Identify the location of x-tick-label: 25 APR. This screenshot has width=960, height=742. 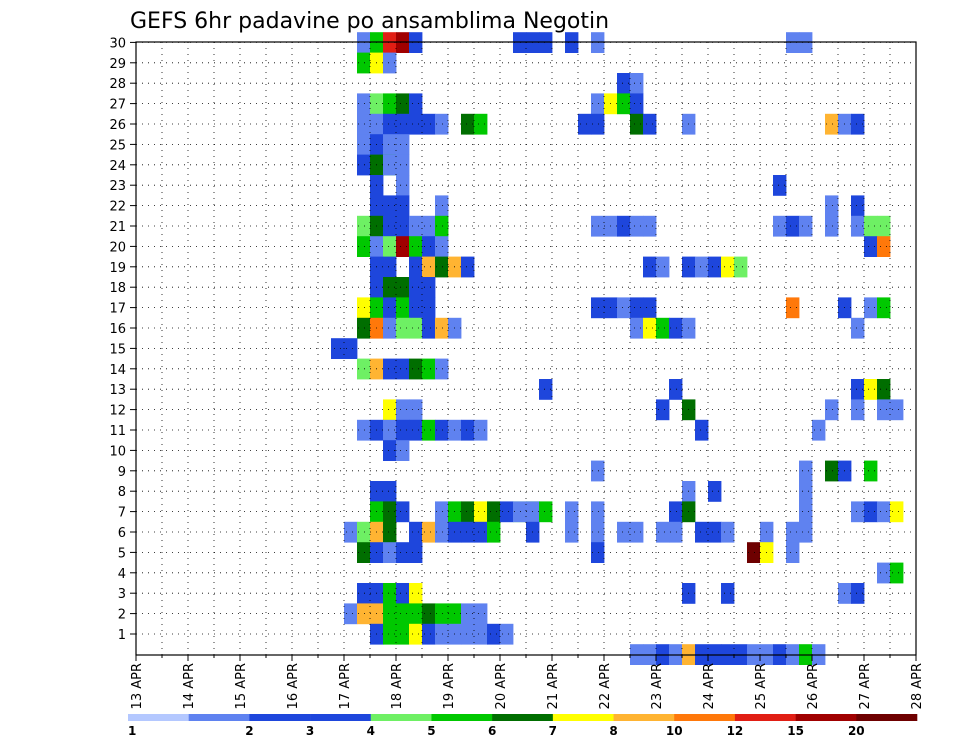
(761, 686).